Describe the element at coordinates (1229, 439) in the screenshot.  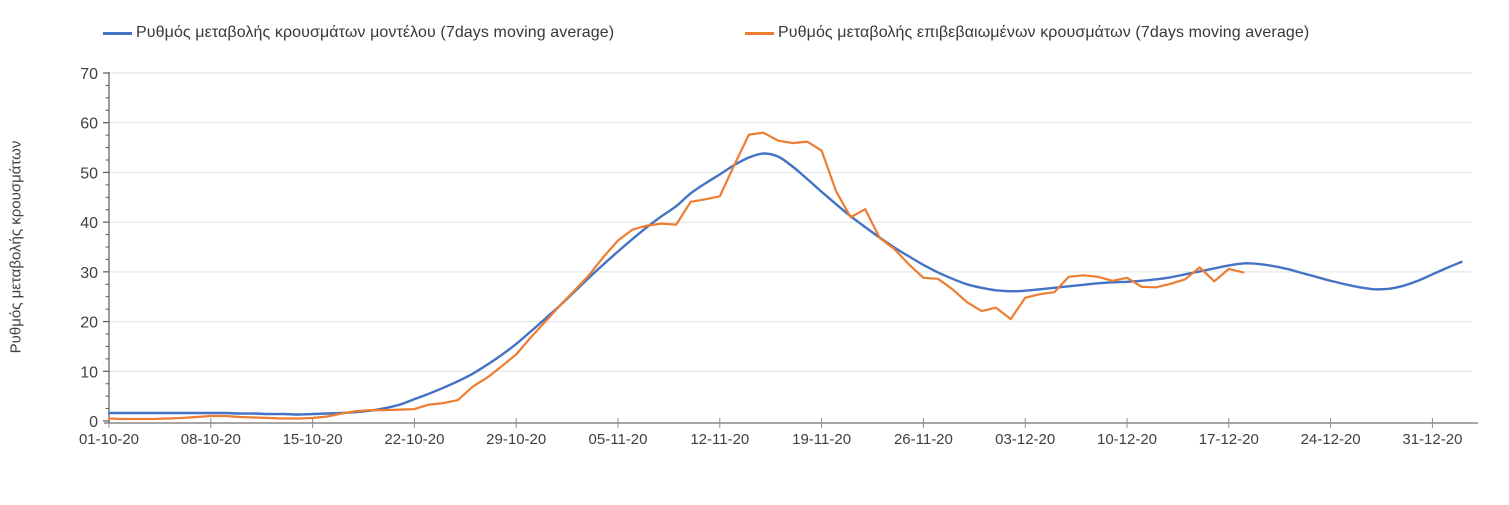
I see `x-tick-label: 17-12-20` at that location.